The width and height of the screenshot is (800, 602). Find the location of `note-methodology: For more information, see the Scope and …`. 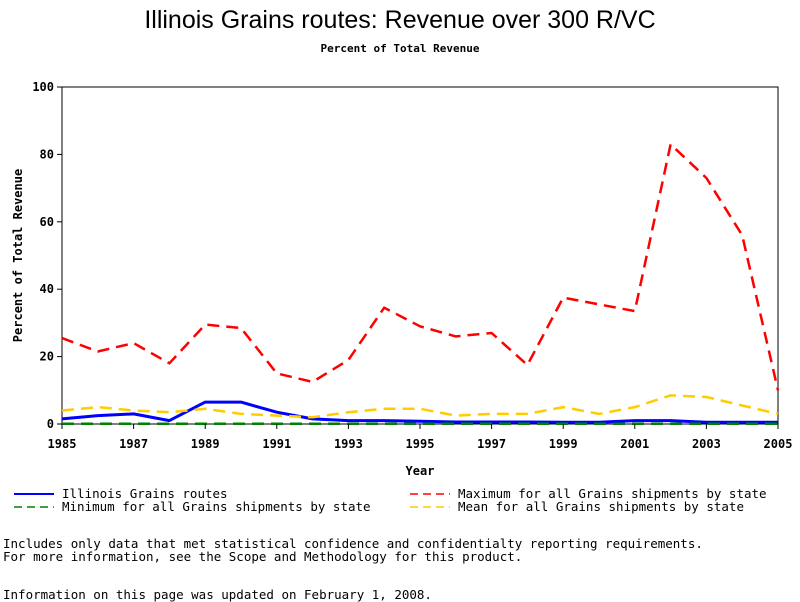

note-methodology: For more information, see the Scope and … is located at coordinates (263, 556).